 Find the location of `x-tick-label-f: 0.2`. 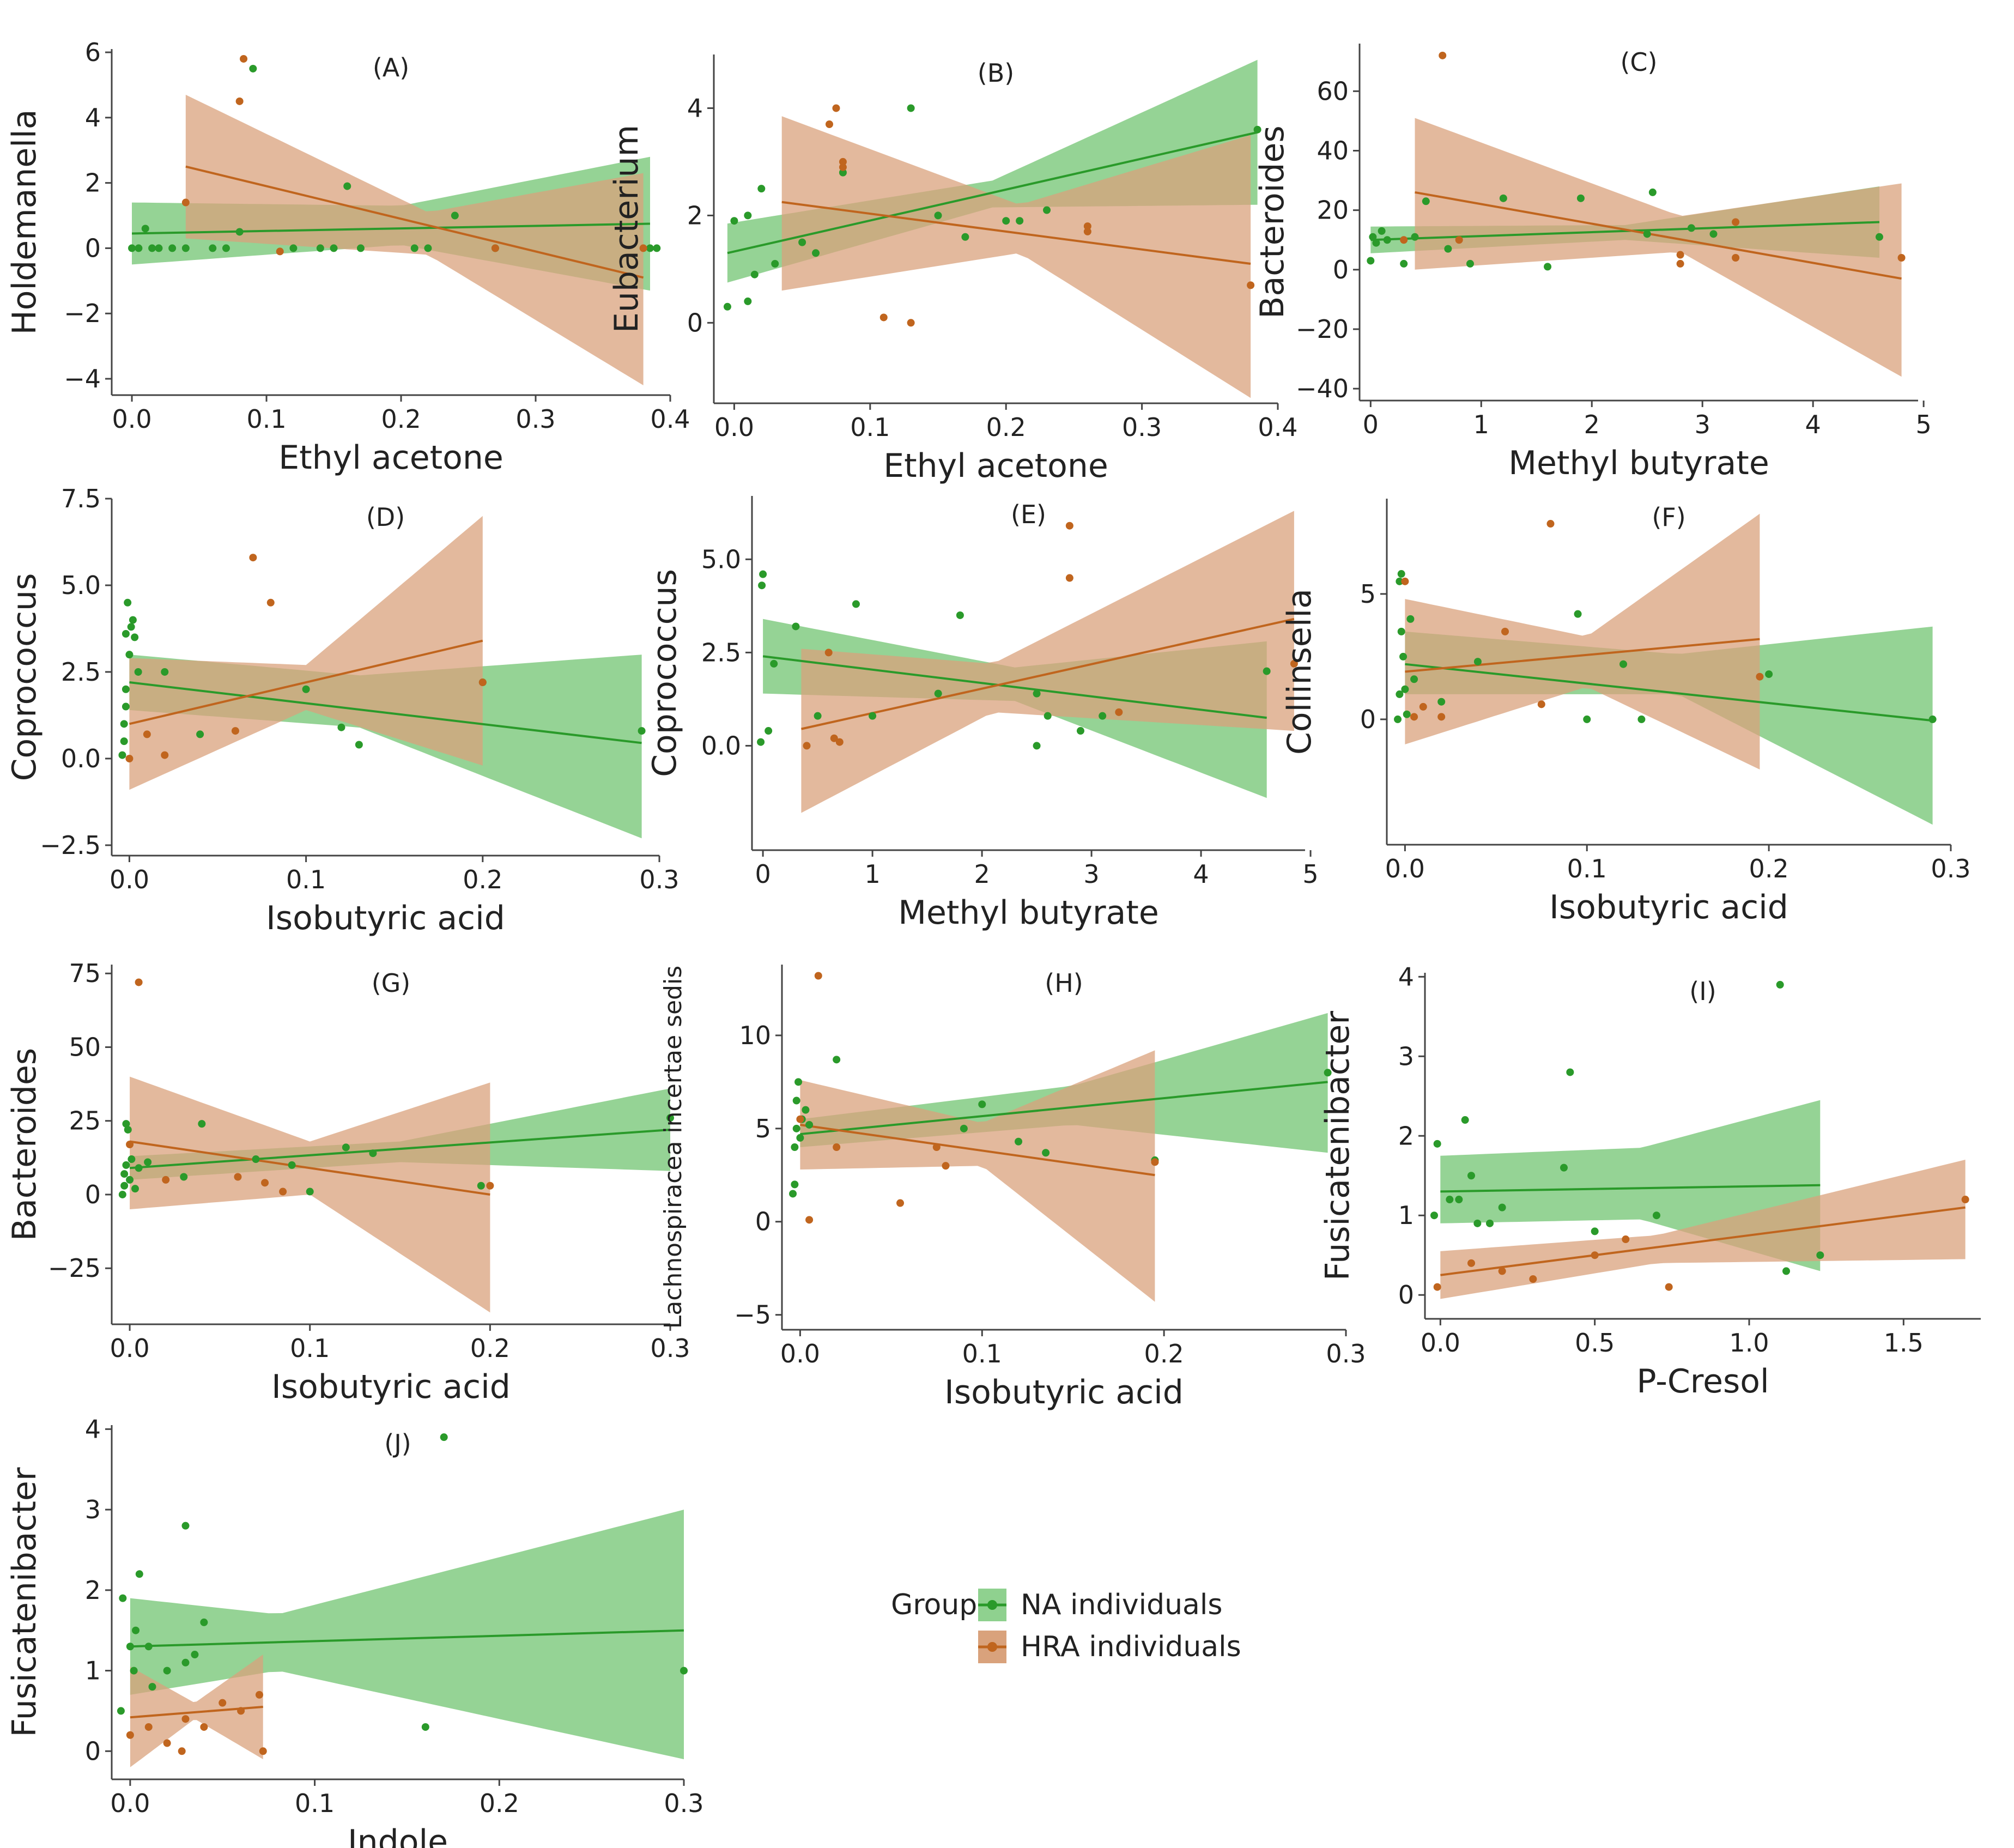

x-tick-label-f: 0.2 is located at coordinates (1769, 869).